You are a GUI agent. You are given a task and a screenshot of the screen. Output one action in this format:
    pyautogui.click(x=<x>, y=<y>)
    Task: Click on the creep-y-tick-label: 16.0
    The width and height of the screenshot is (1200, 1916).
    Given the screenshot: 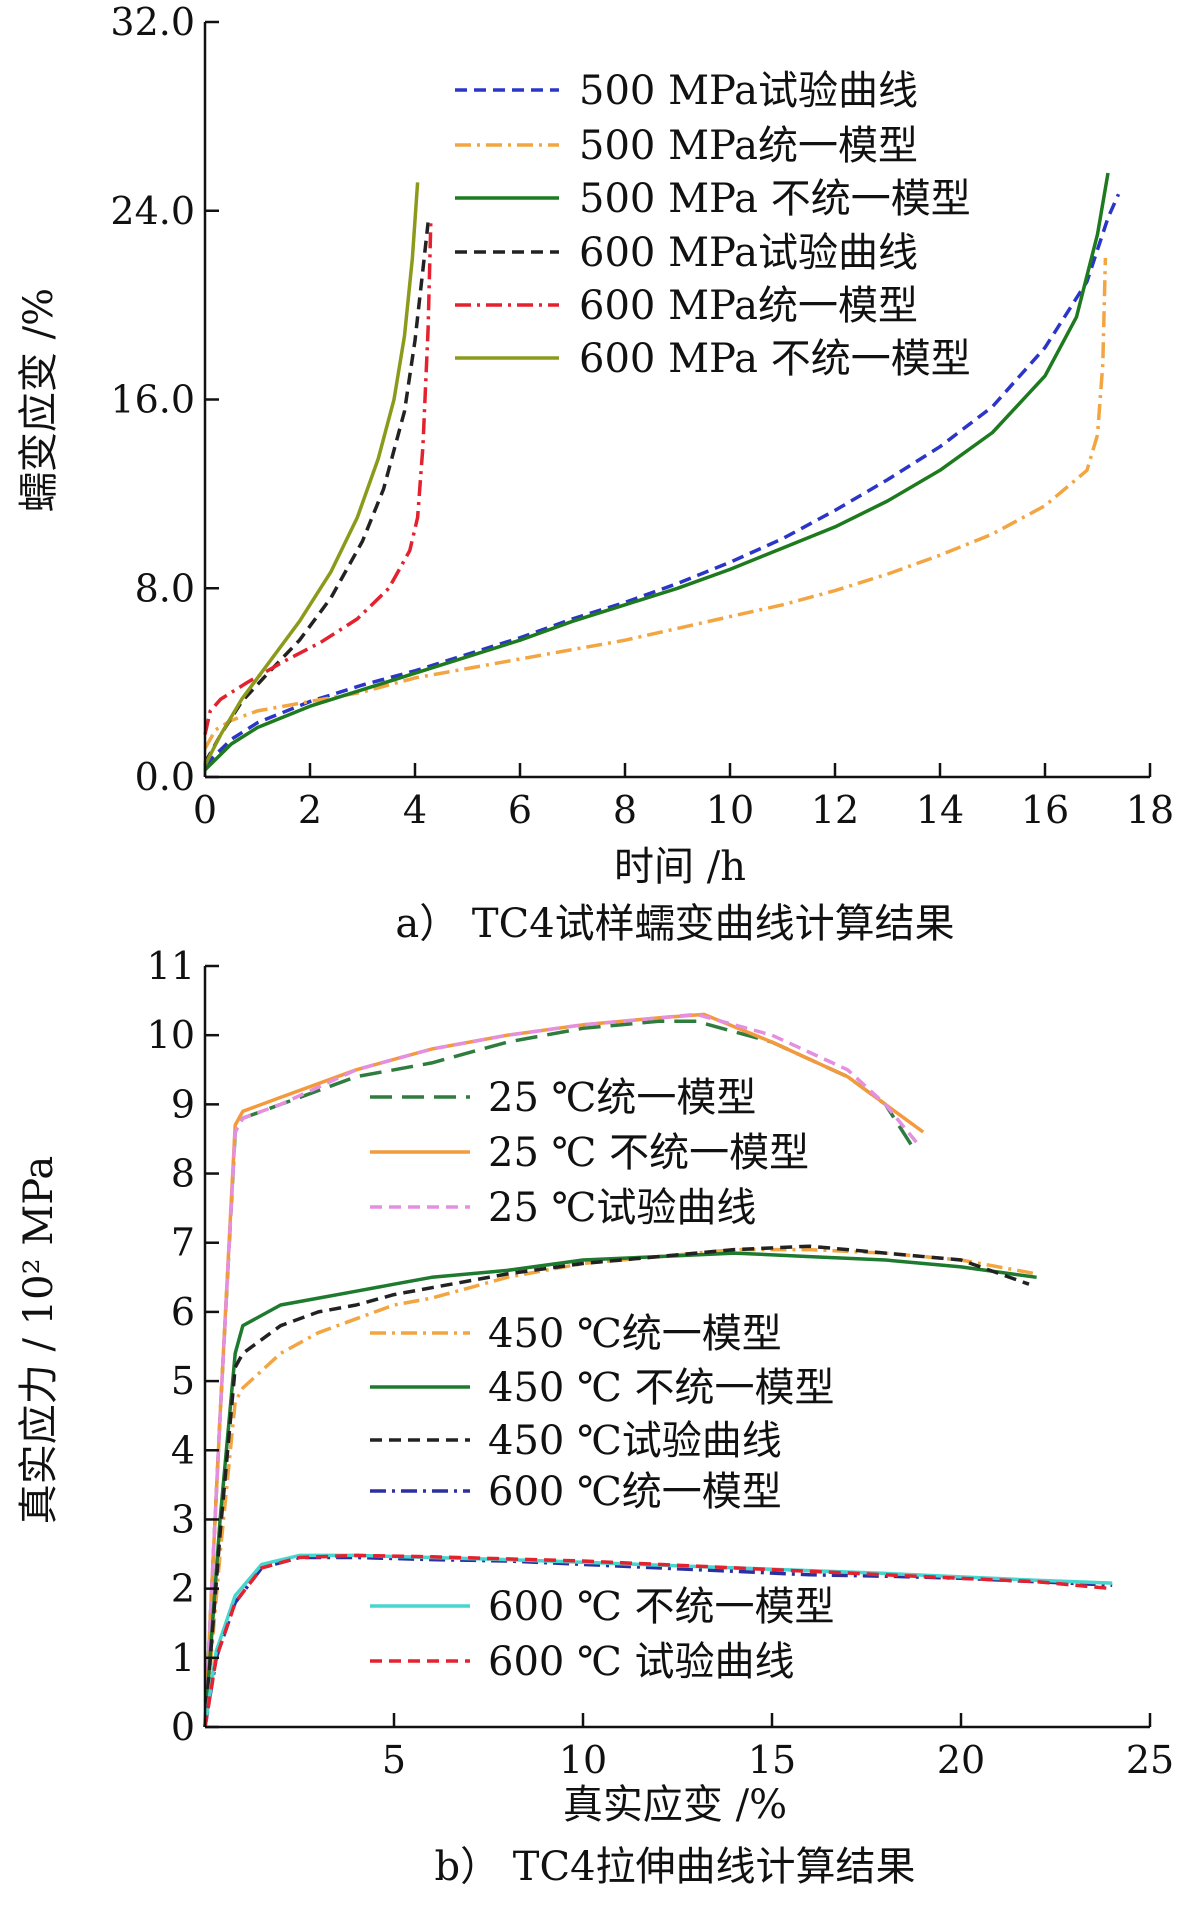 What is the action you would take?
    pyautogui.click(x=152, y=400)
    